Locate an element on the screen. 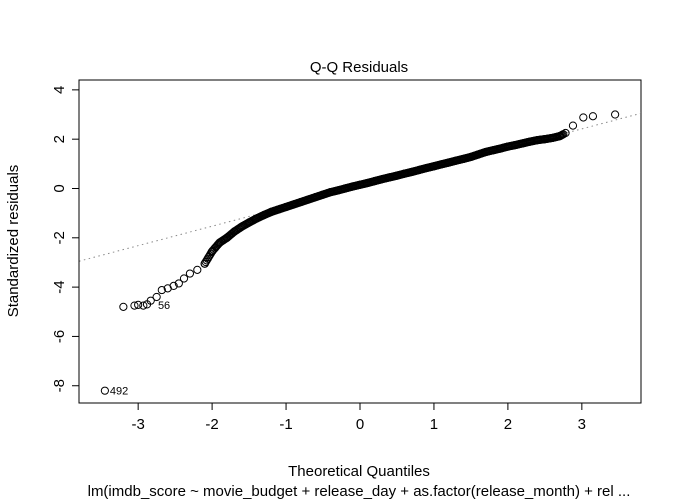 The width and height of the screenshot is (681, 501). chart-title: Q-Q Residuals is located at coordinates (359, 67).